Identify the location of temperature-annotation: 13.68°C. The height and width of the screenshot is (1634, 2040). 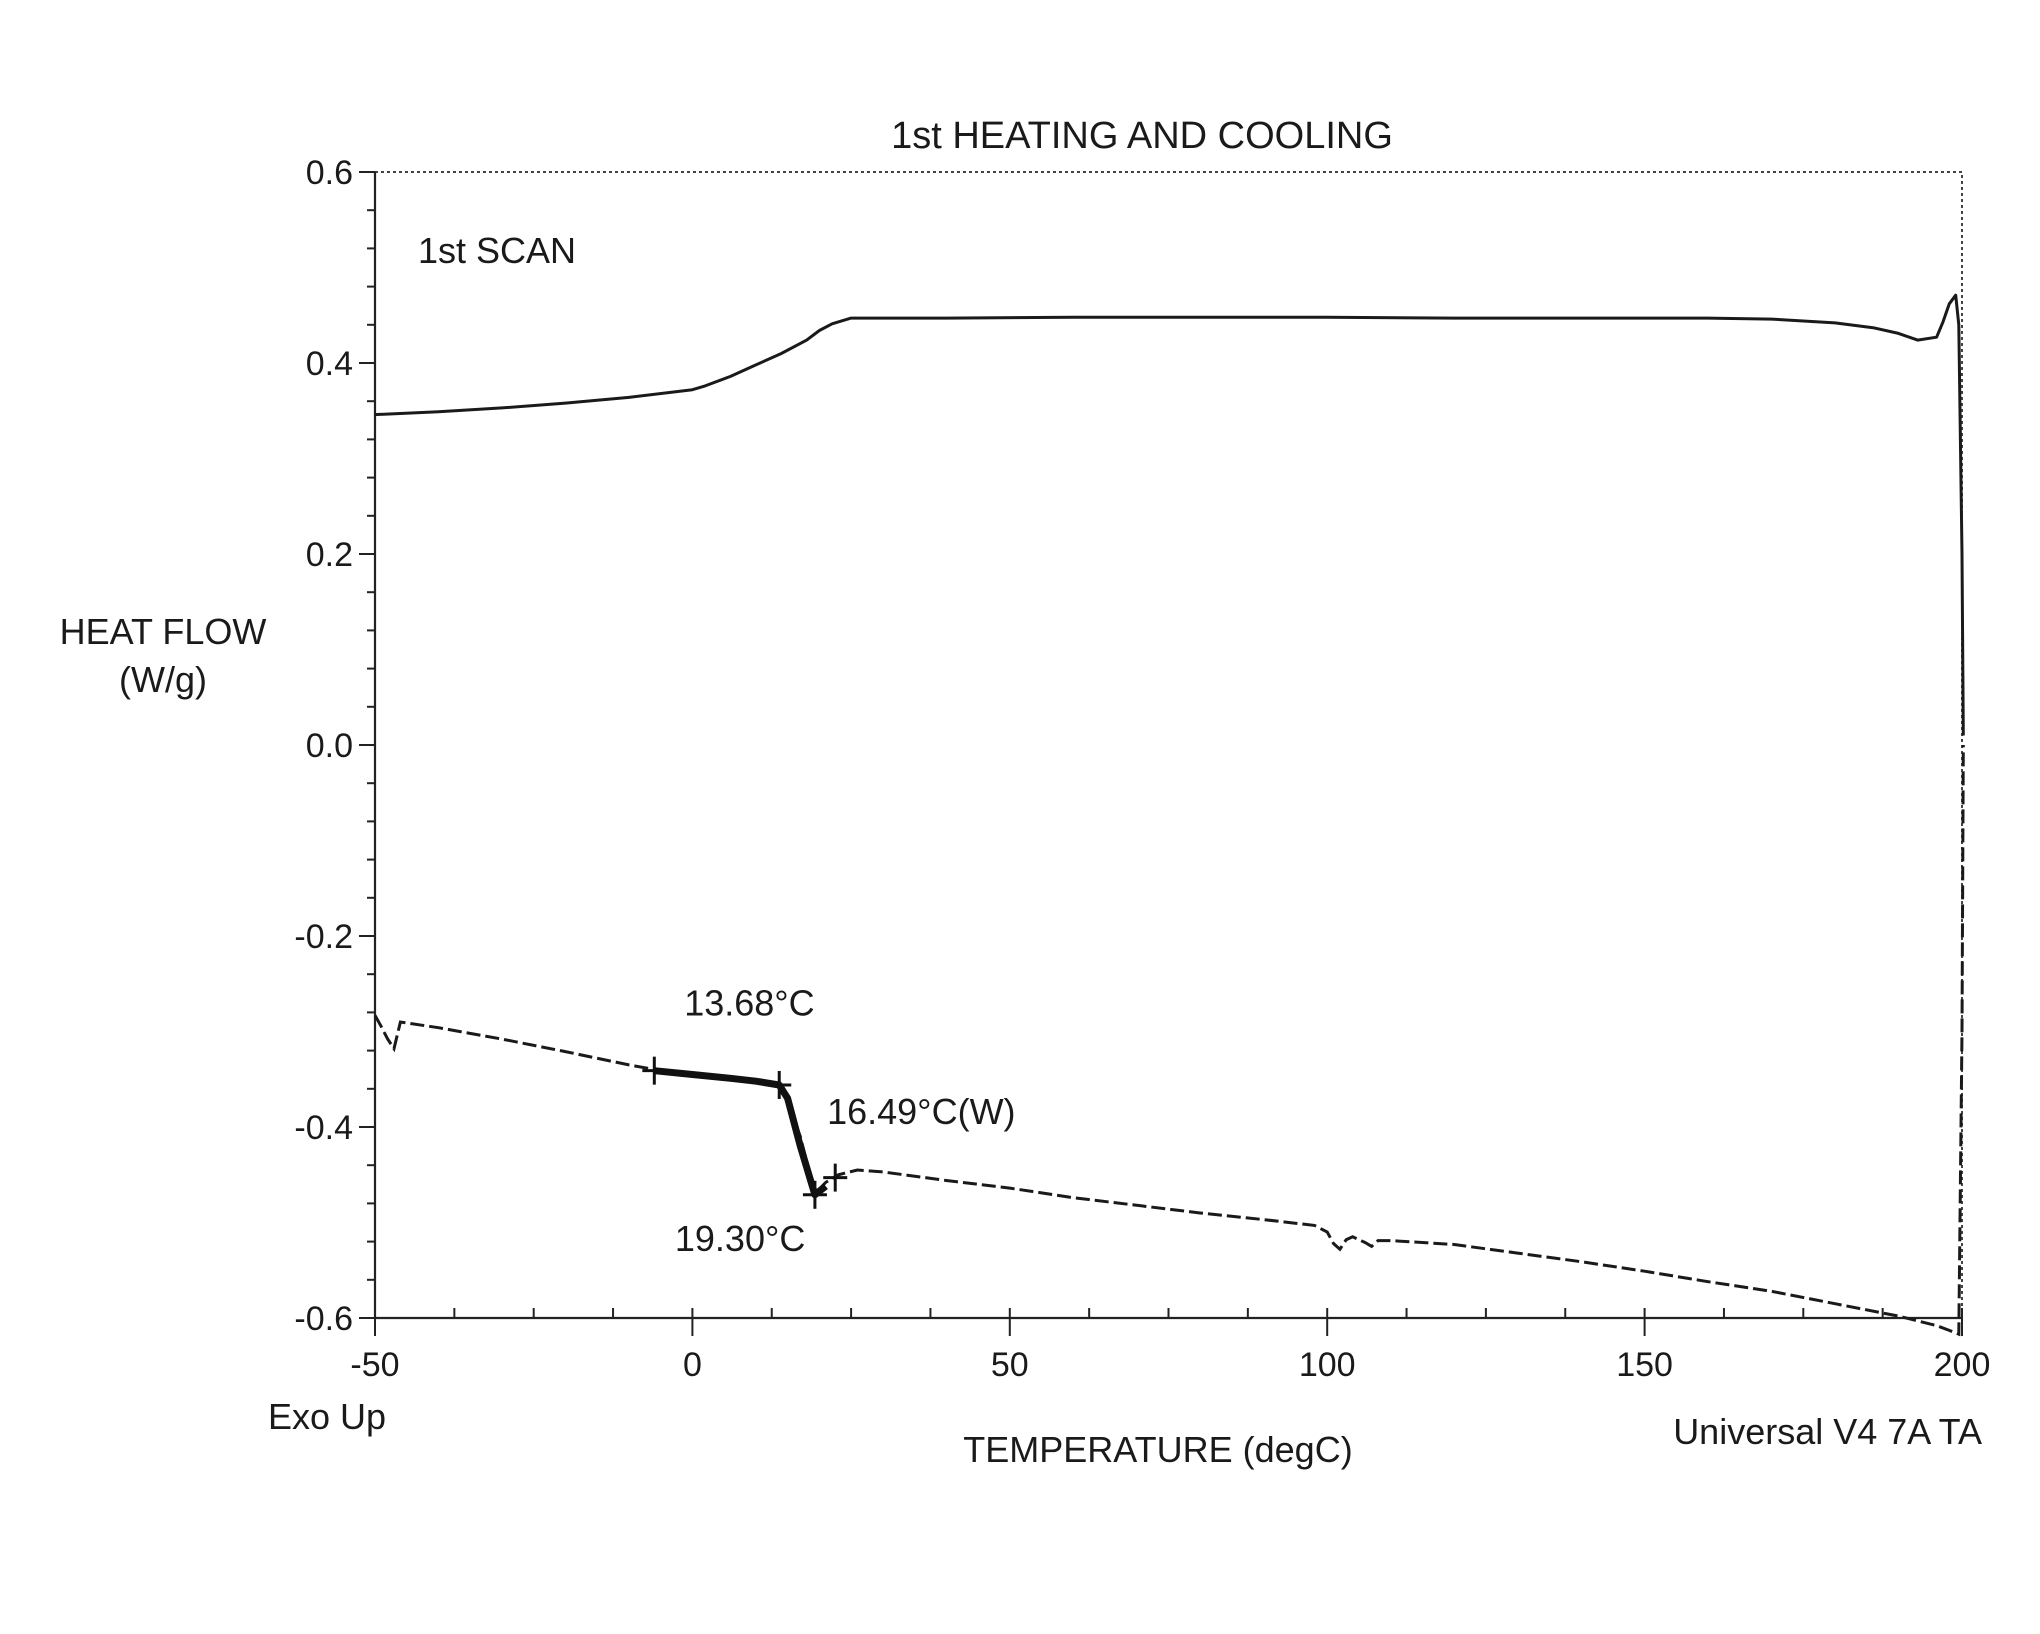
(749, 1002).